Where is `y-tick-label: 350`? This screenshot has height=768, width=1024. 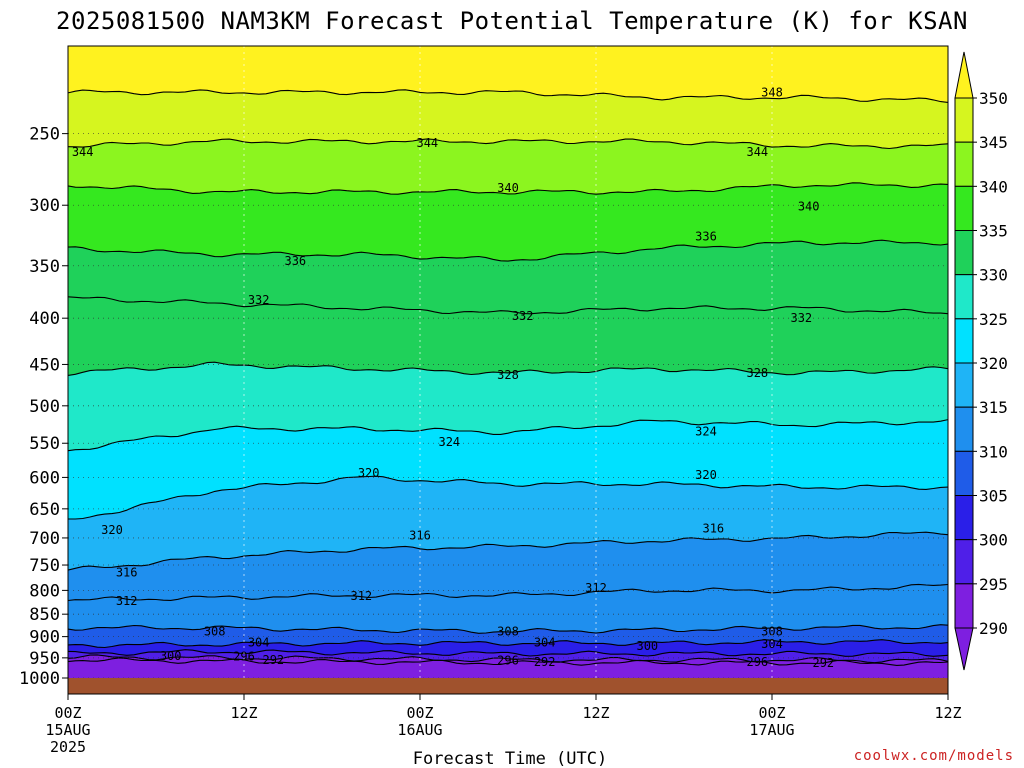 y-tick-label: 350 is located at coordinates (44, 267).